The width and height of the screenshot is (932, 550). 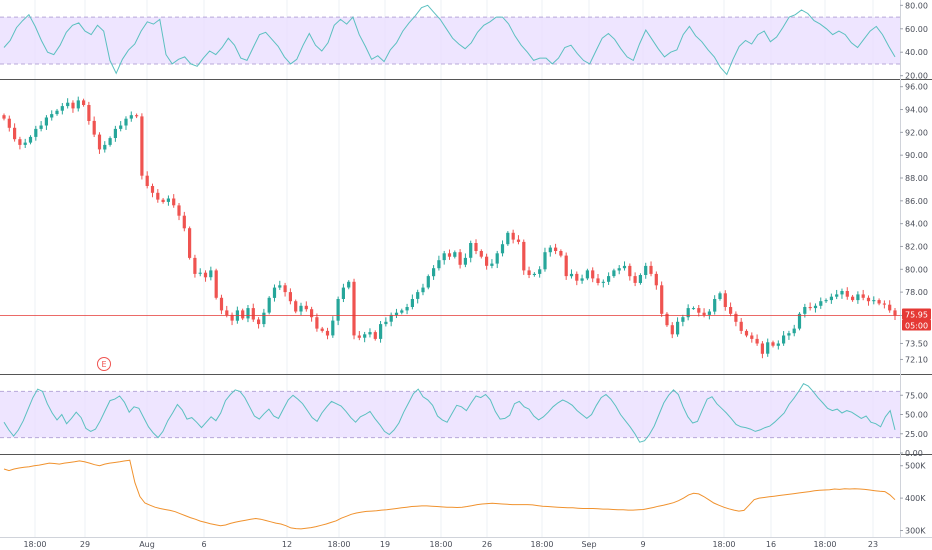 I want to click on top-oscillator-tick-0: 80.00, so click(x=916, y=5).